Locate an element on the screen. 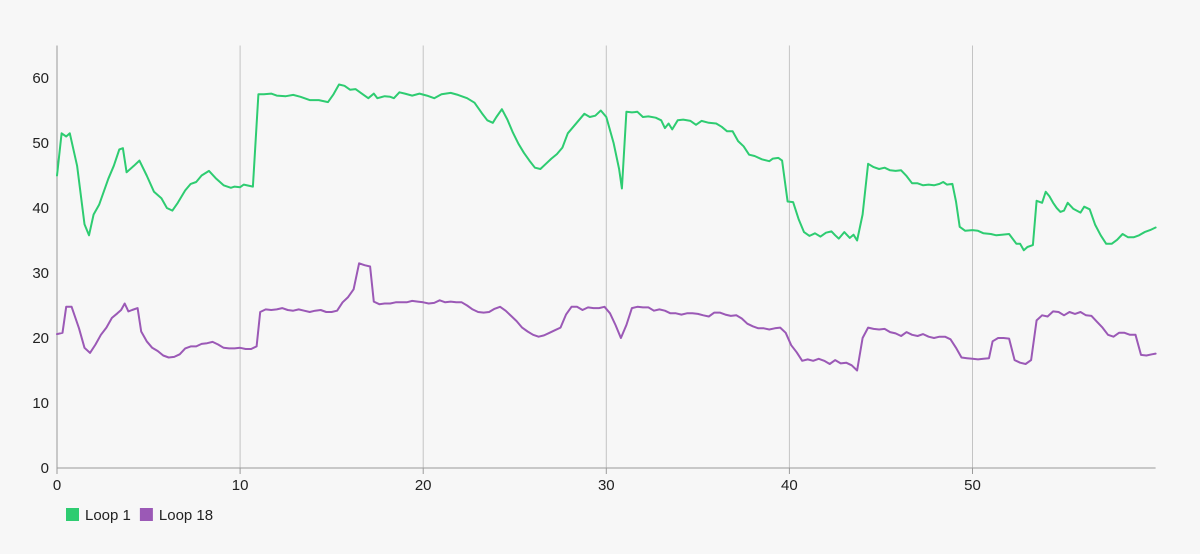 The height and width of the screenshot is (554, 1200). legend: Loop 1 Loop 18 is located at coordinates (139, 515).